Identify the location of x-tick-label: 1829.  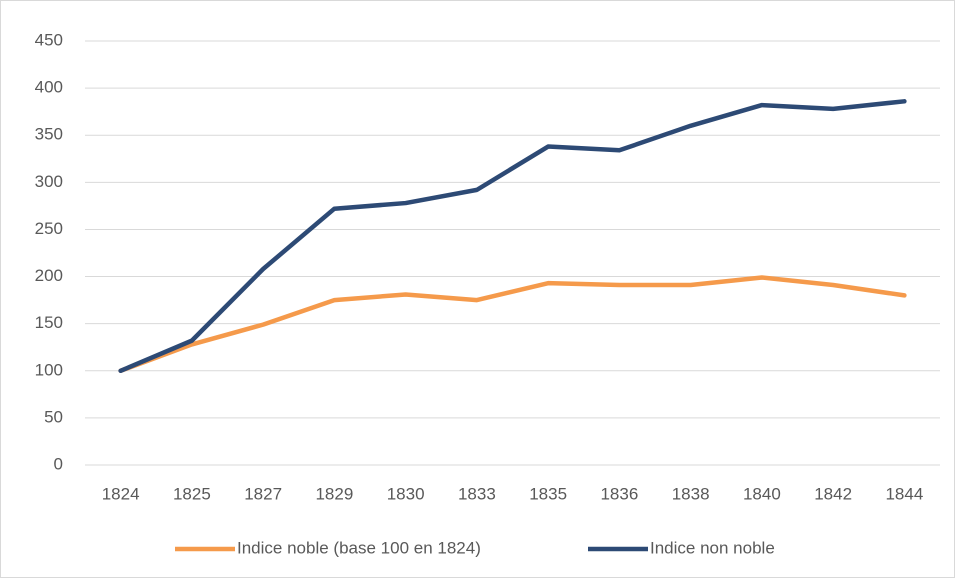
(334, 493).